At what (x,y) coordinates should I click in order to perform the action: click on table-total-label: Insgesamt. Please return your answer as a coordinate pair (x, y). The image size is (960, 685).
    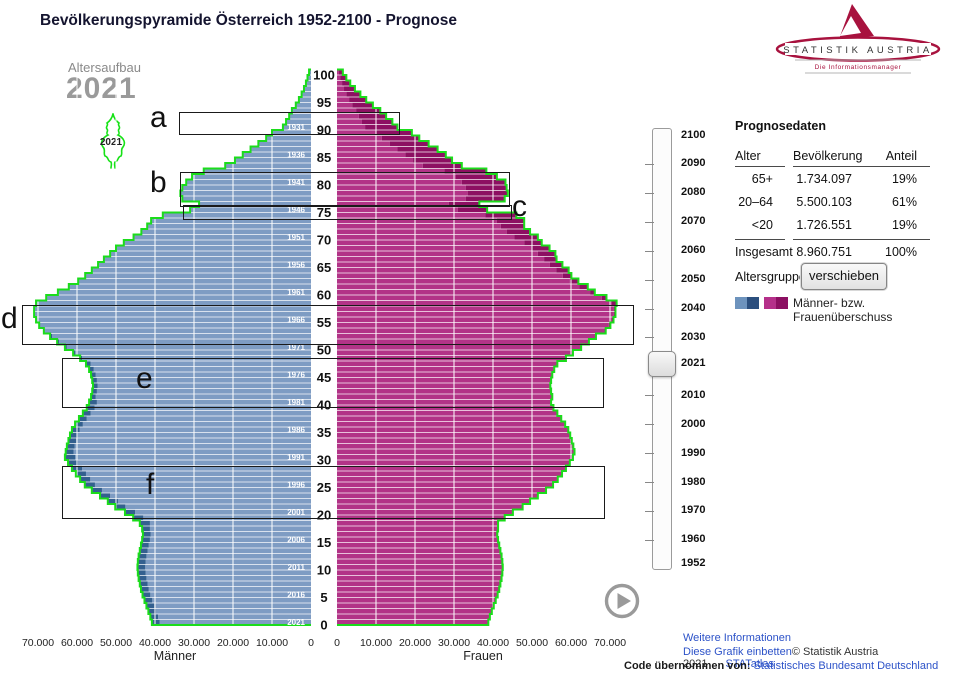
    Looking at the image, I should click on (764, 252).